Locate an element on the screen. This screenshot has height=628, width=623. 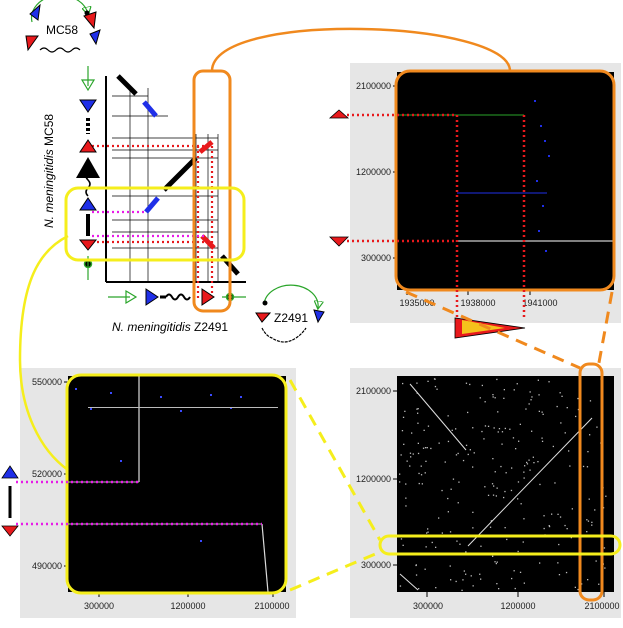
bl-ytick-2: 490000 is located at coordinates (47, 566).